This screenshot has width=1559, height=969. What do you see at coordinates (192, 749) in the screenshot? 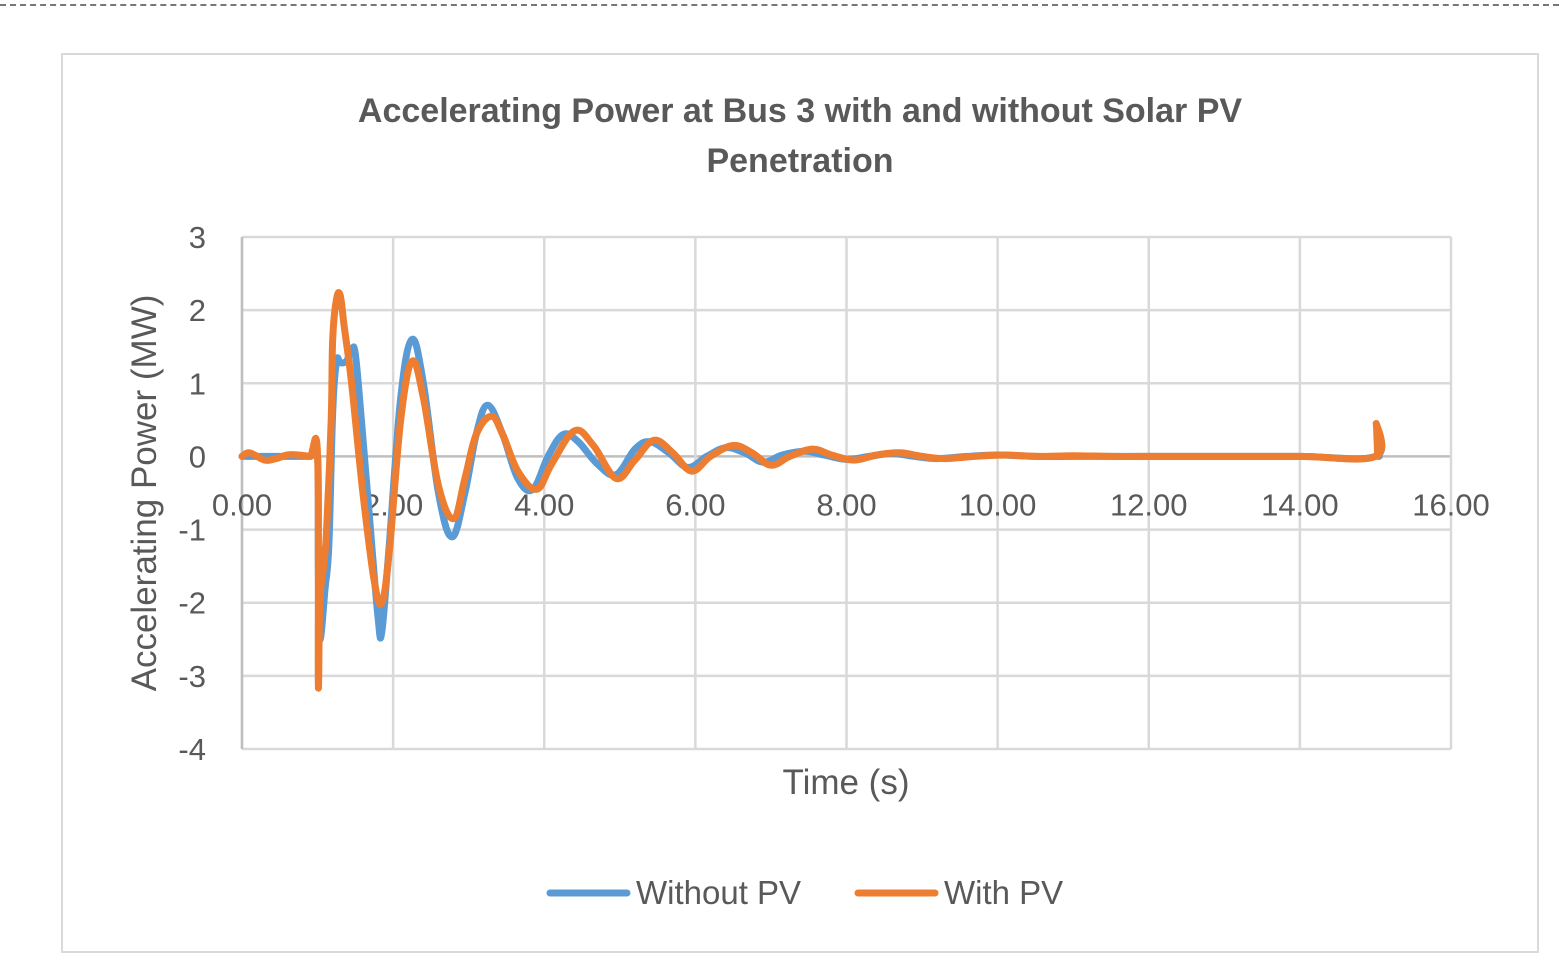
I see `y-tick-label: -4` at bounding box center [192, 749].